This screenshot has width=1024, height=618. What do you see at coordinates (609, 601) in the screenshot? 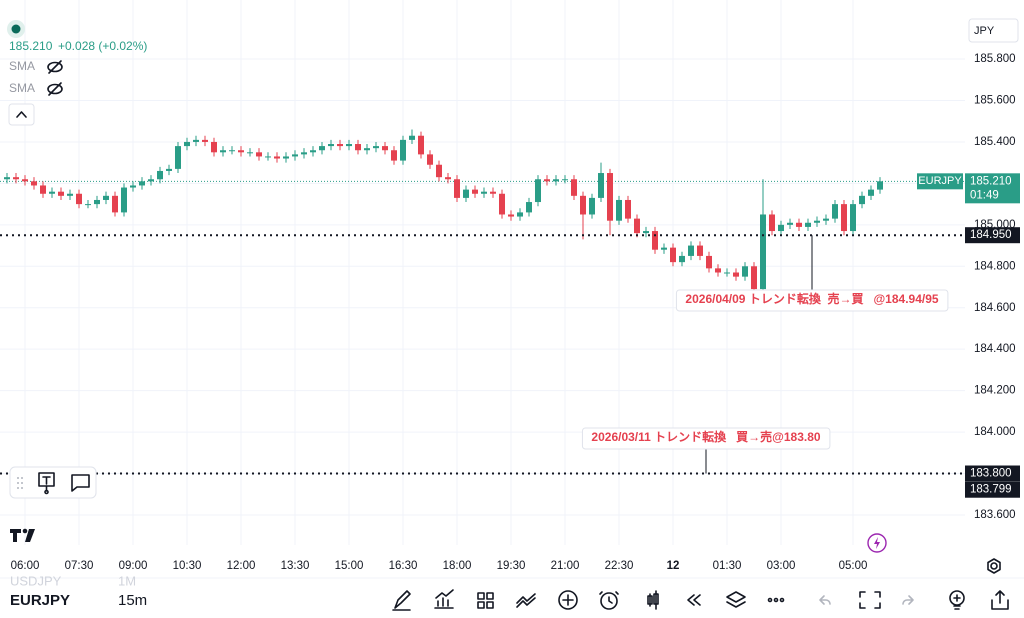
I see `alarm-tool` at bounding box center [609, 601].